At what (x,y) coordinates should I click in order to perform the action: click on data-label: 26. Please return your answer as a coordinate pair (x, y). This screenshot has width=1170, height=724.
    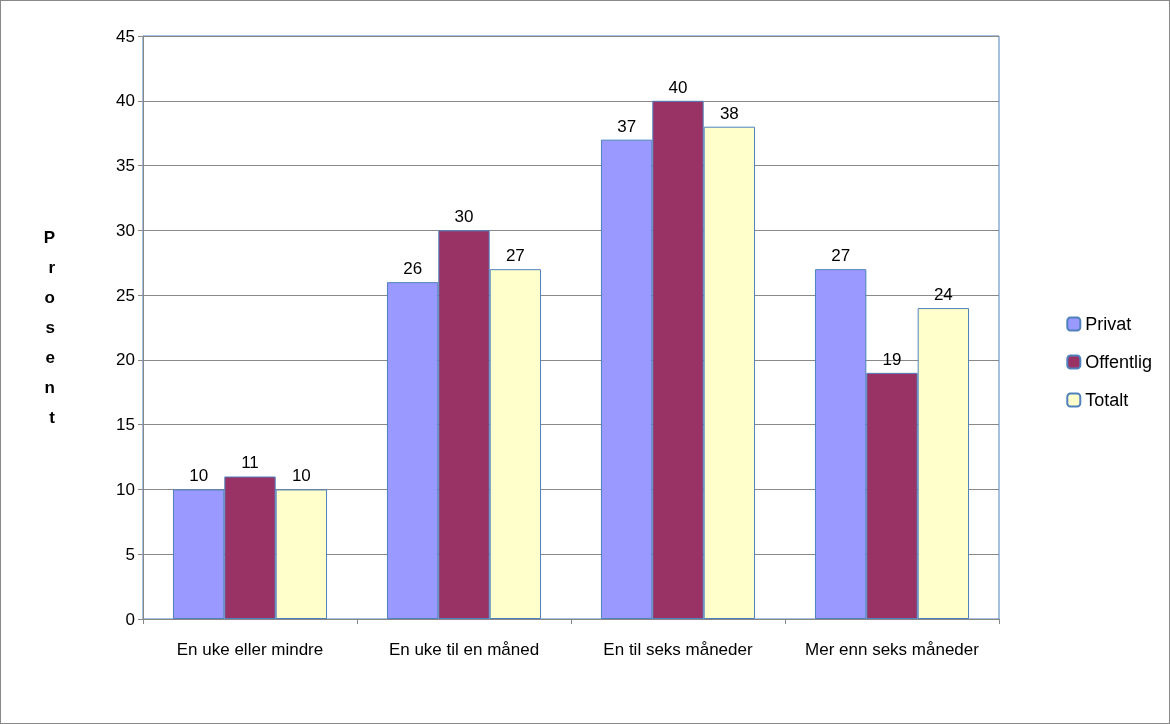
    Looking at the image, I should click on (413, 269).